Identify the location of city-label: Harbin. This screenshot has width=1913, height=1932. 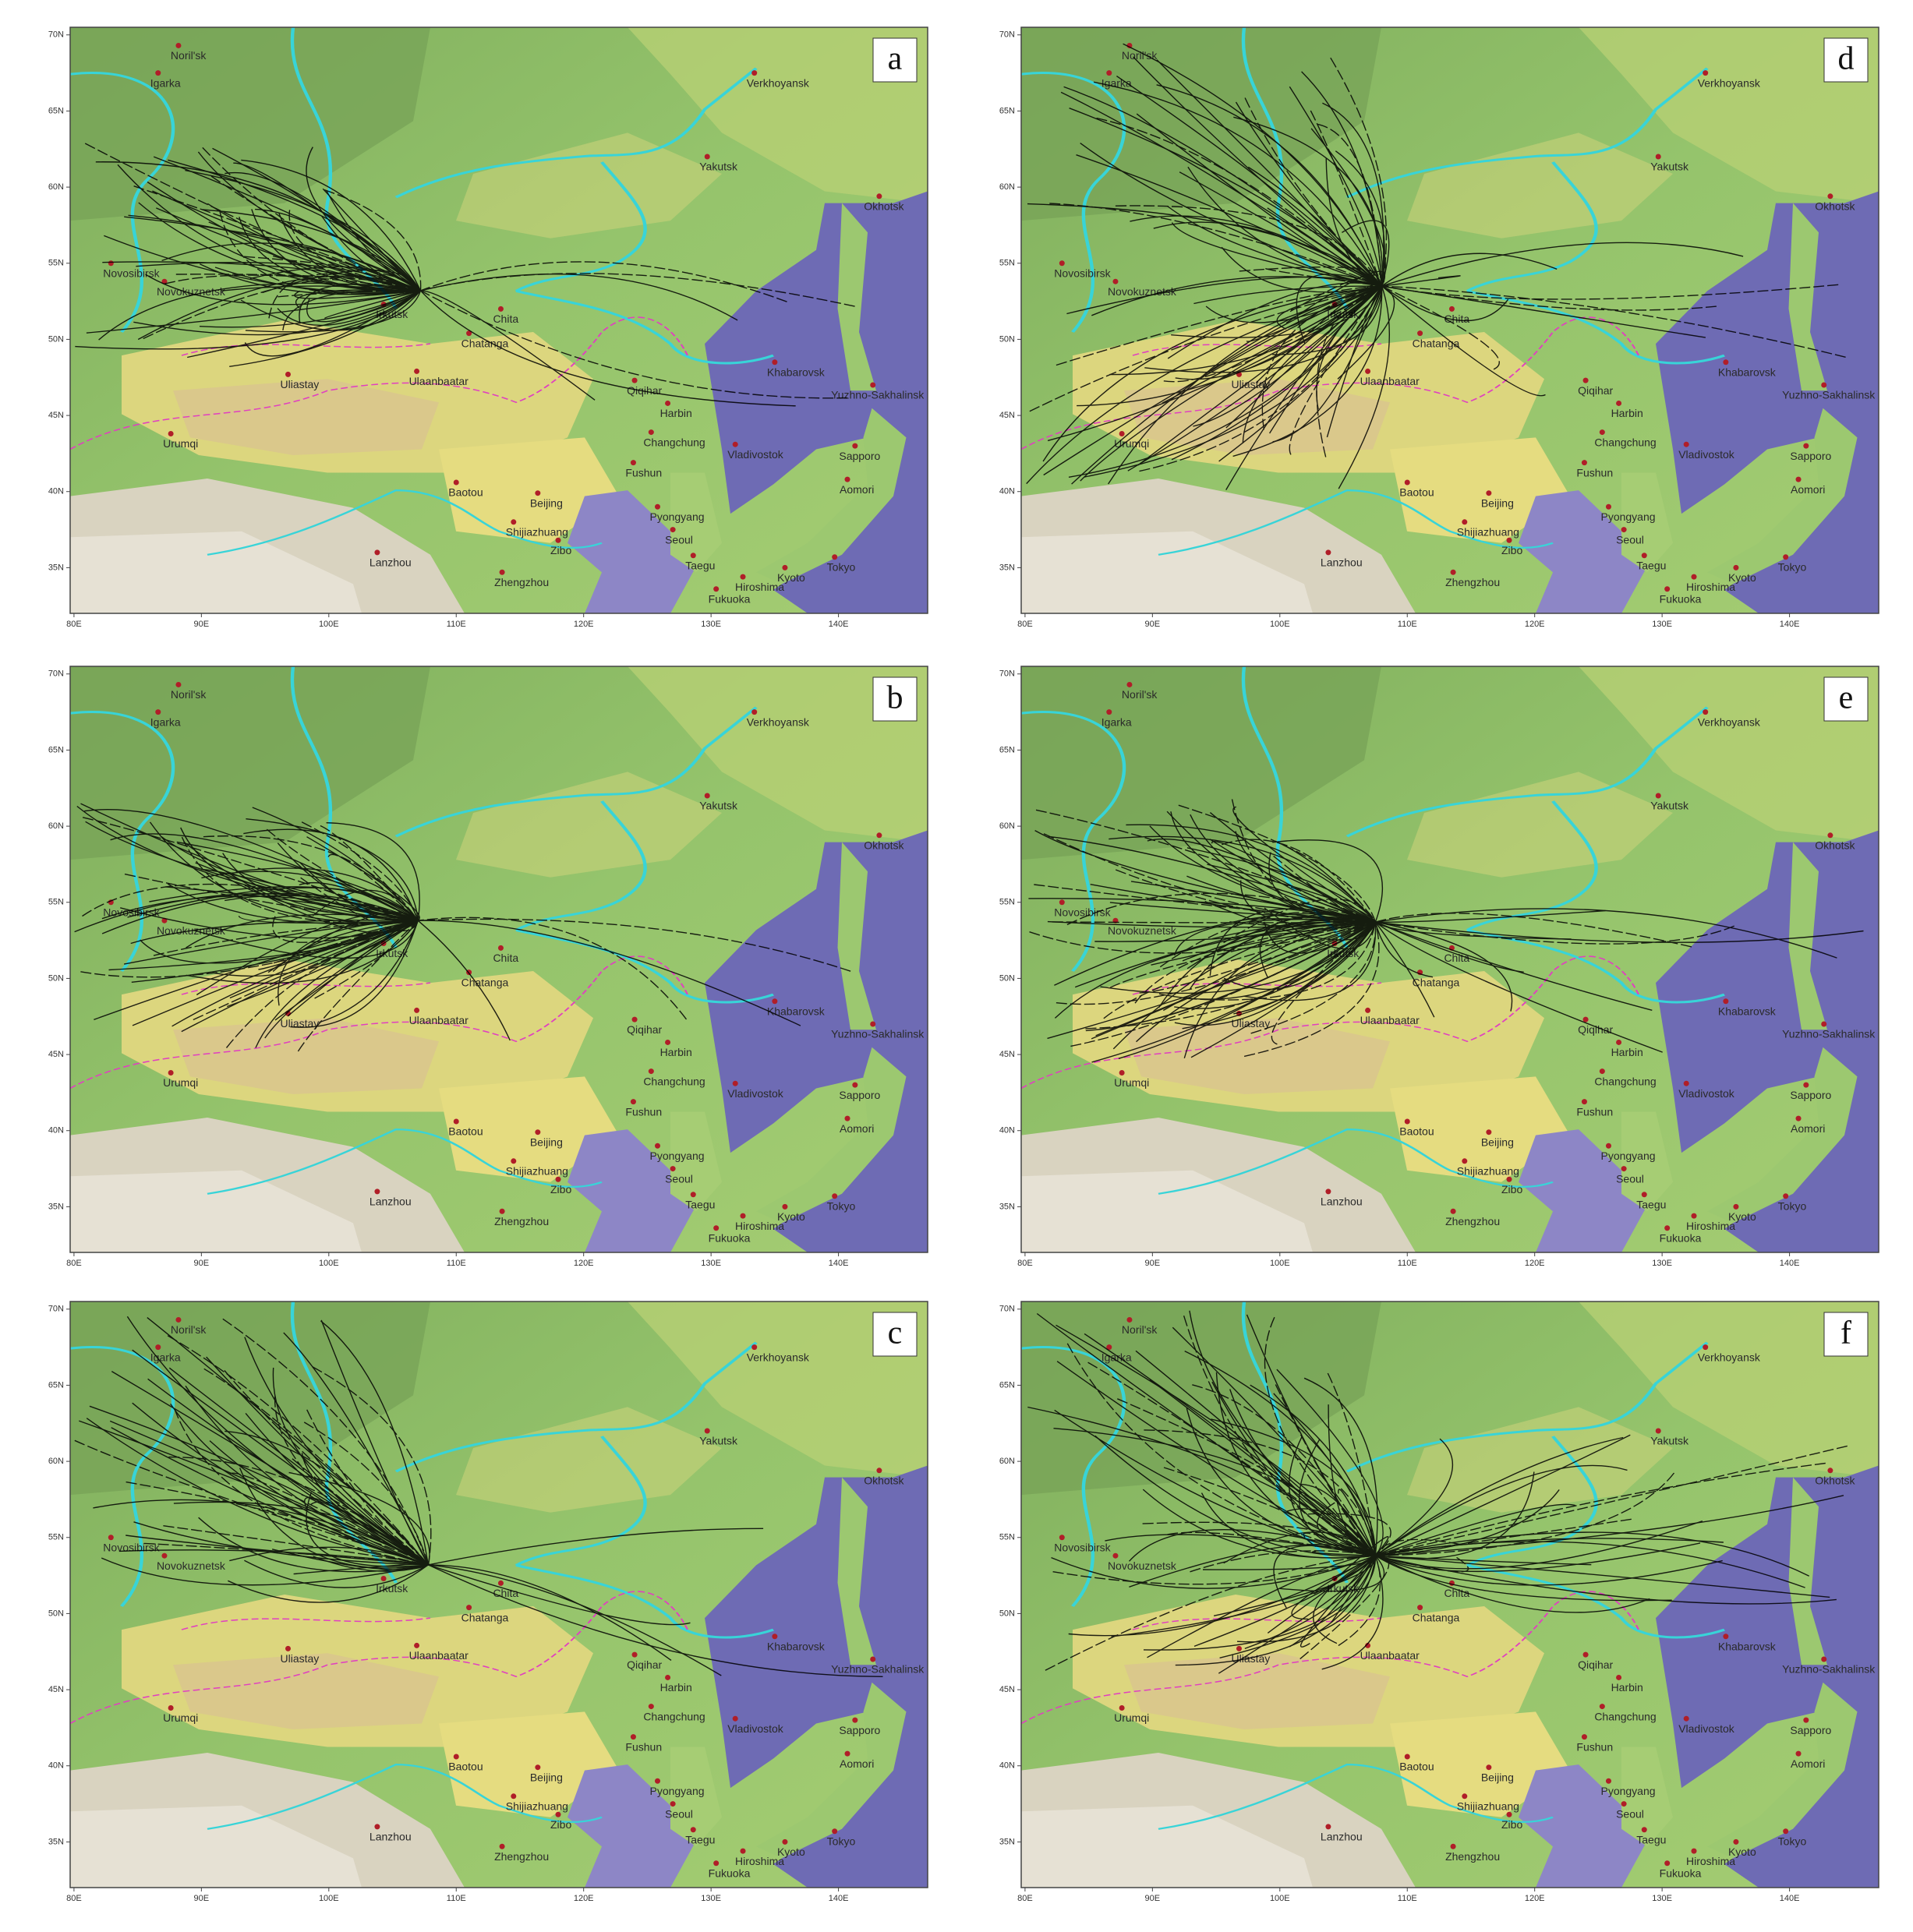
(1627, 1052).